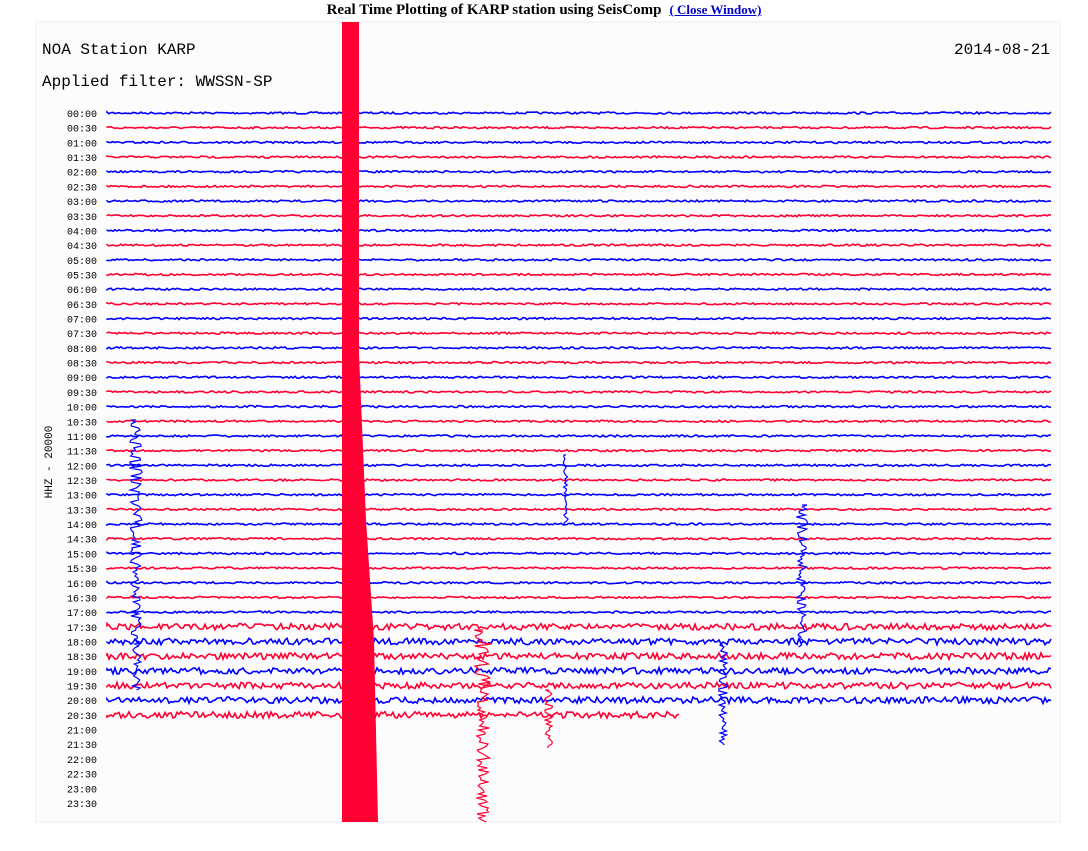 Image resolution: width=1088 pixels, height=851 pixels. What do you see at coordinates (119, 50) in the screenshot?
I see `station-label: NOA Station KARP` at bounding box center [119, 50].